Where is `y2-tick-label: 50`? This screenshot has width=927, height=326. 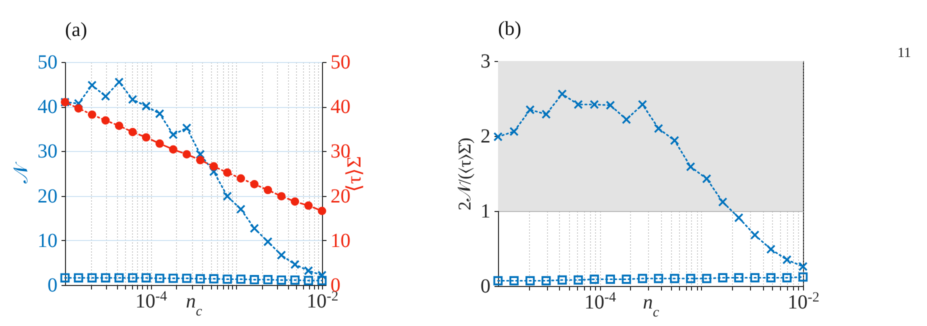
y2-tick-label: 50 is located at coordinates (340, 63).